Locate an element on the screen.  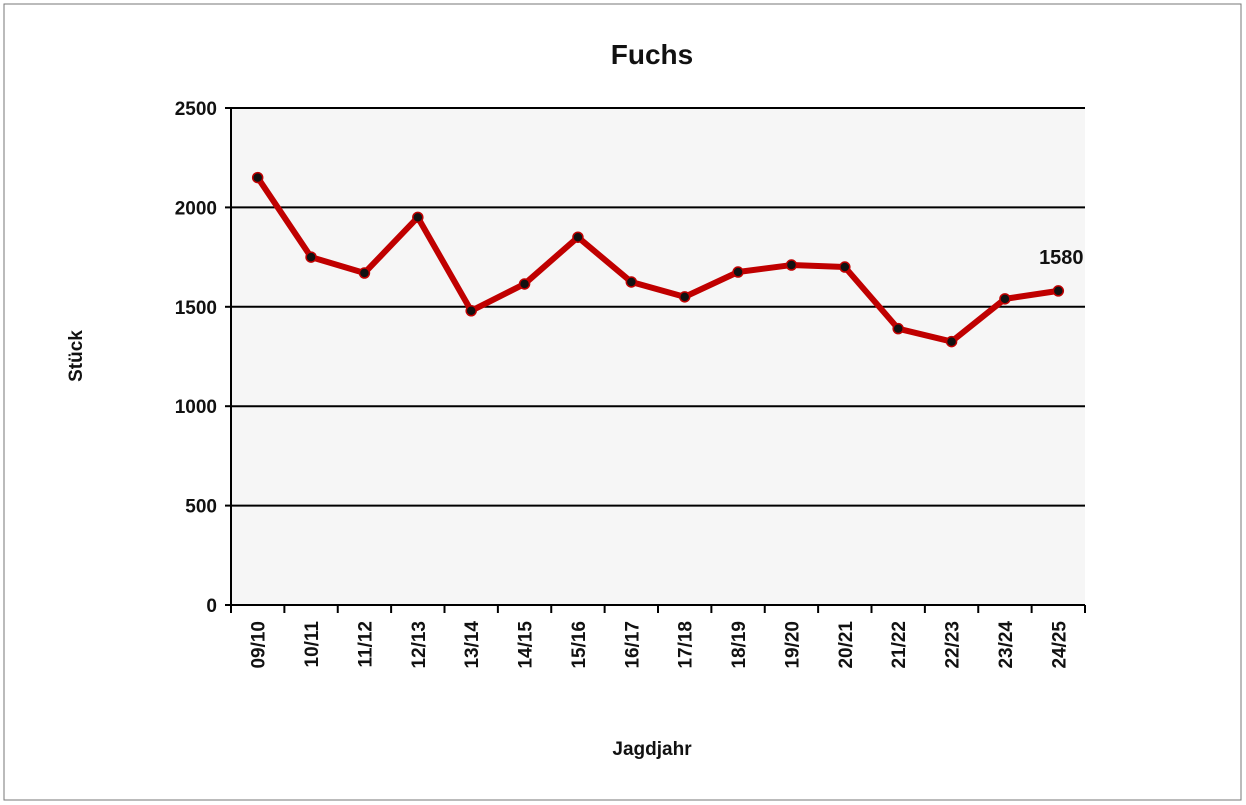
x-tick-label: 13/14 is located at coordinates (472, 645).